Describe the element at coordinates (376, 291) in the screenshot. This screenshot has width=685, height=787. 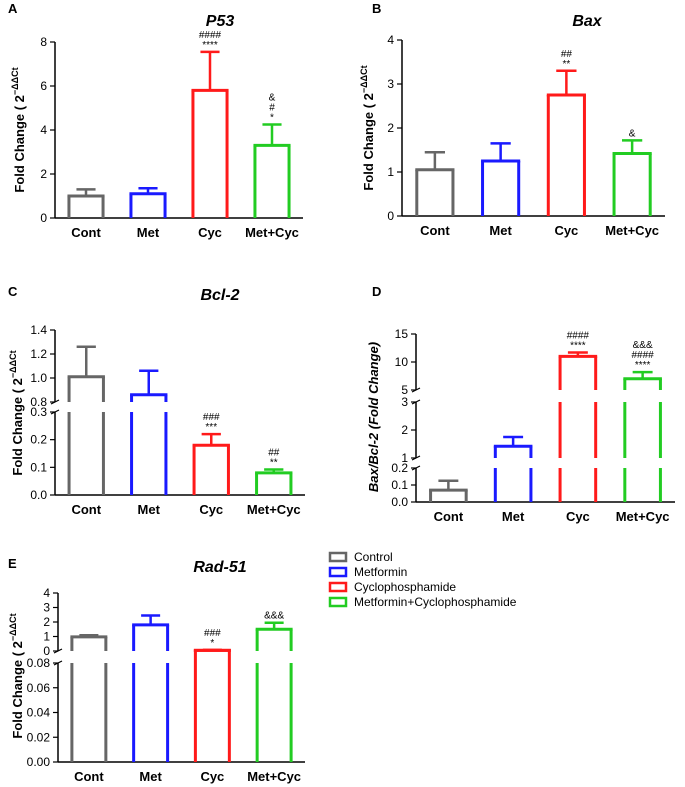
I see `panel-label: D` at that location.